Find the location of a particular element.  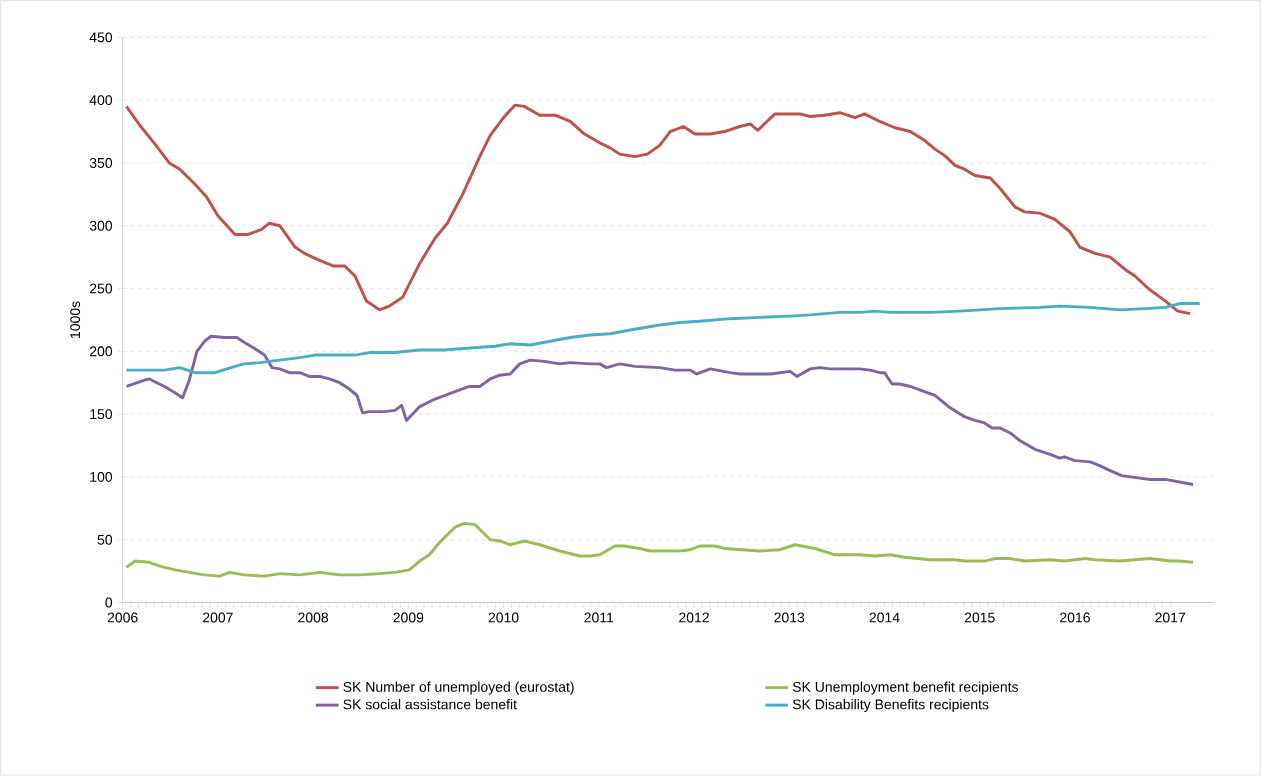

y-tick-label: 100 is located at coordinates (101, 477).